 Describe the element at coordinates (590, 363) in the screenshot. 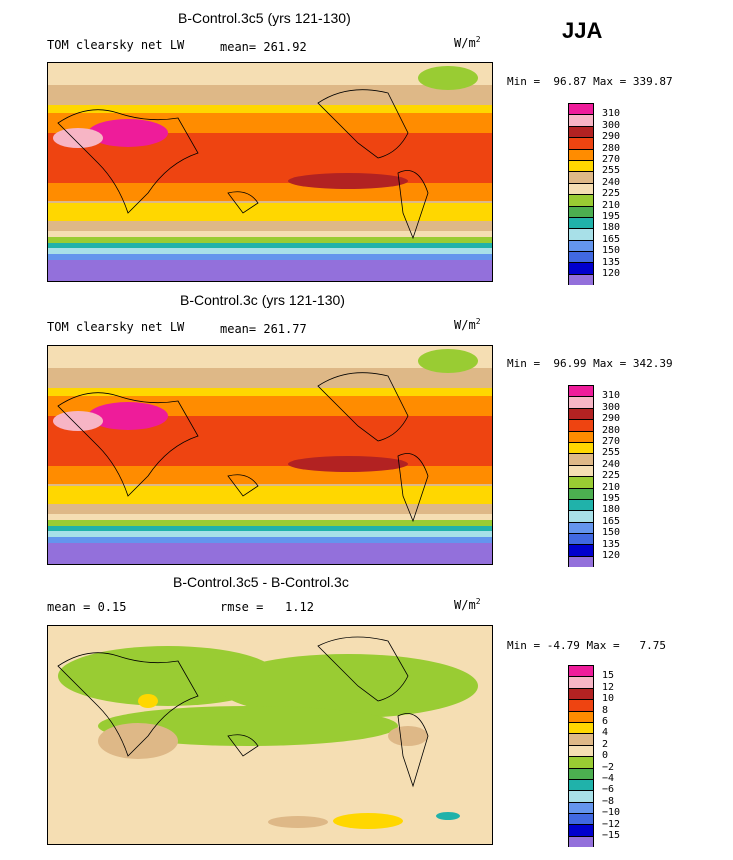

I see `min-max-readout: Min = 96.99 Max = 342.39` at that location.